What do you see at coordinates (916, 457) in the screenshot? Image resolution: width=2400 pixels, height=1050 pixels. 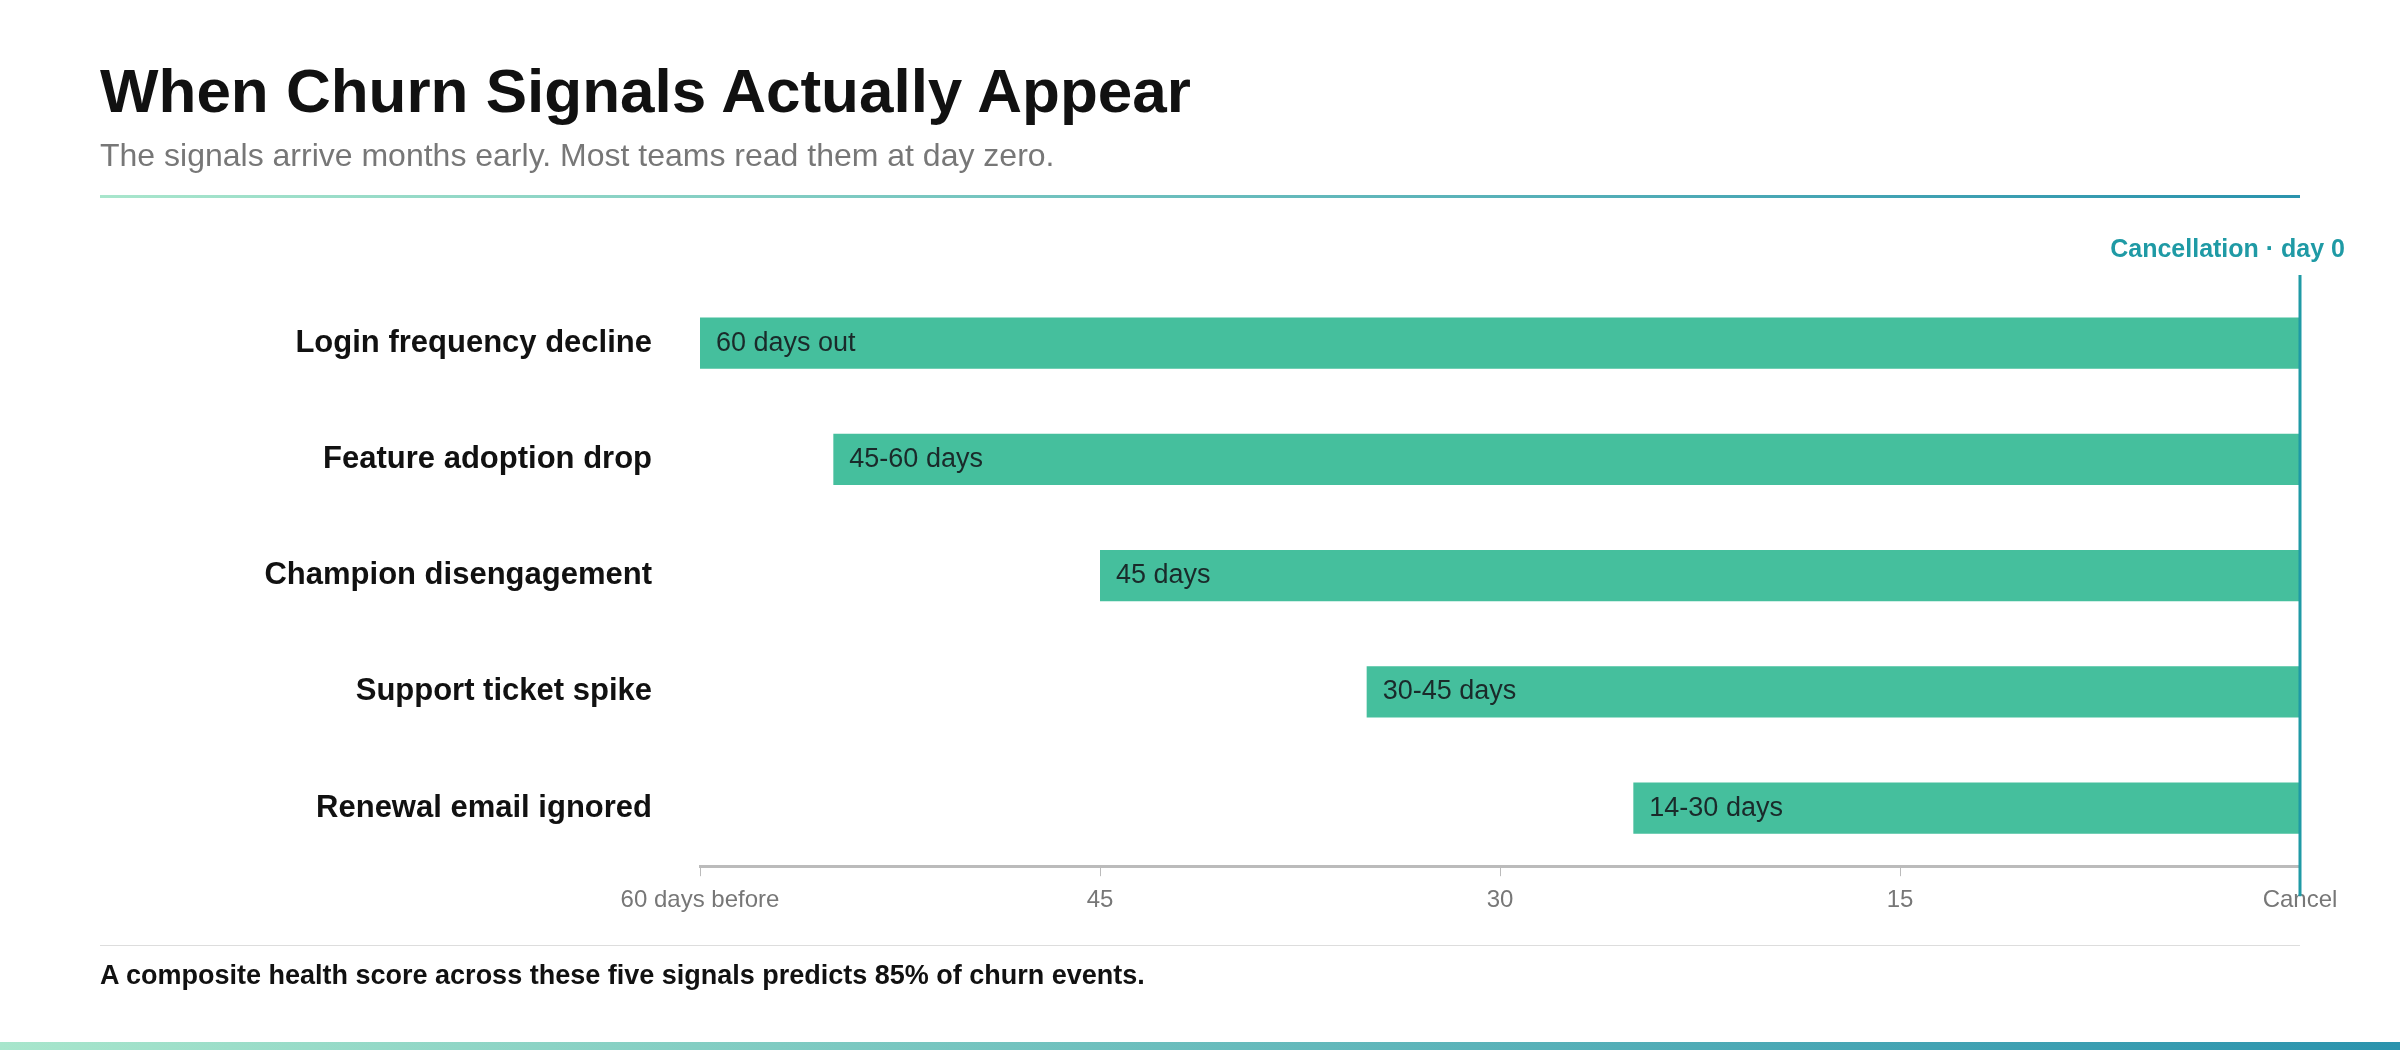 I see `data-label: 45-60 days` at bounding box center [916, 457].